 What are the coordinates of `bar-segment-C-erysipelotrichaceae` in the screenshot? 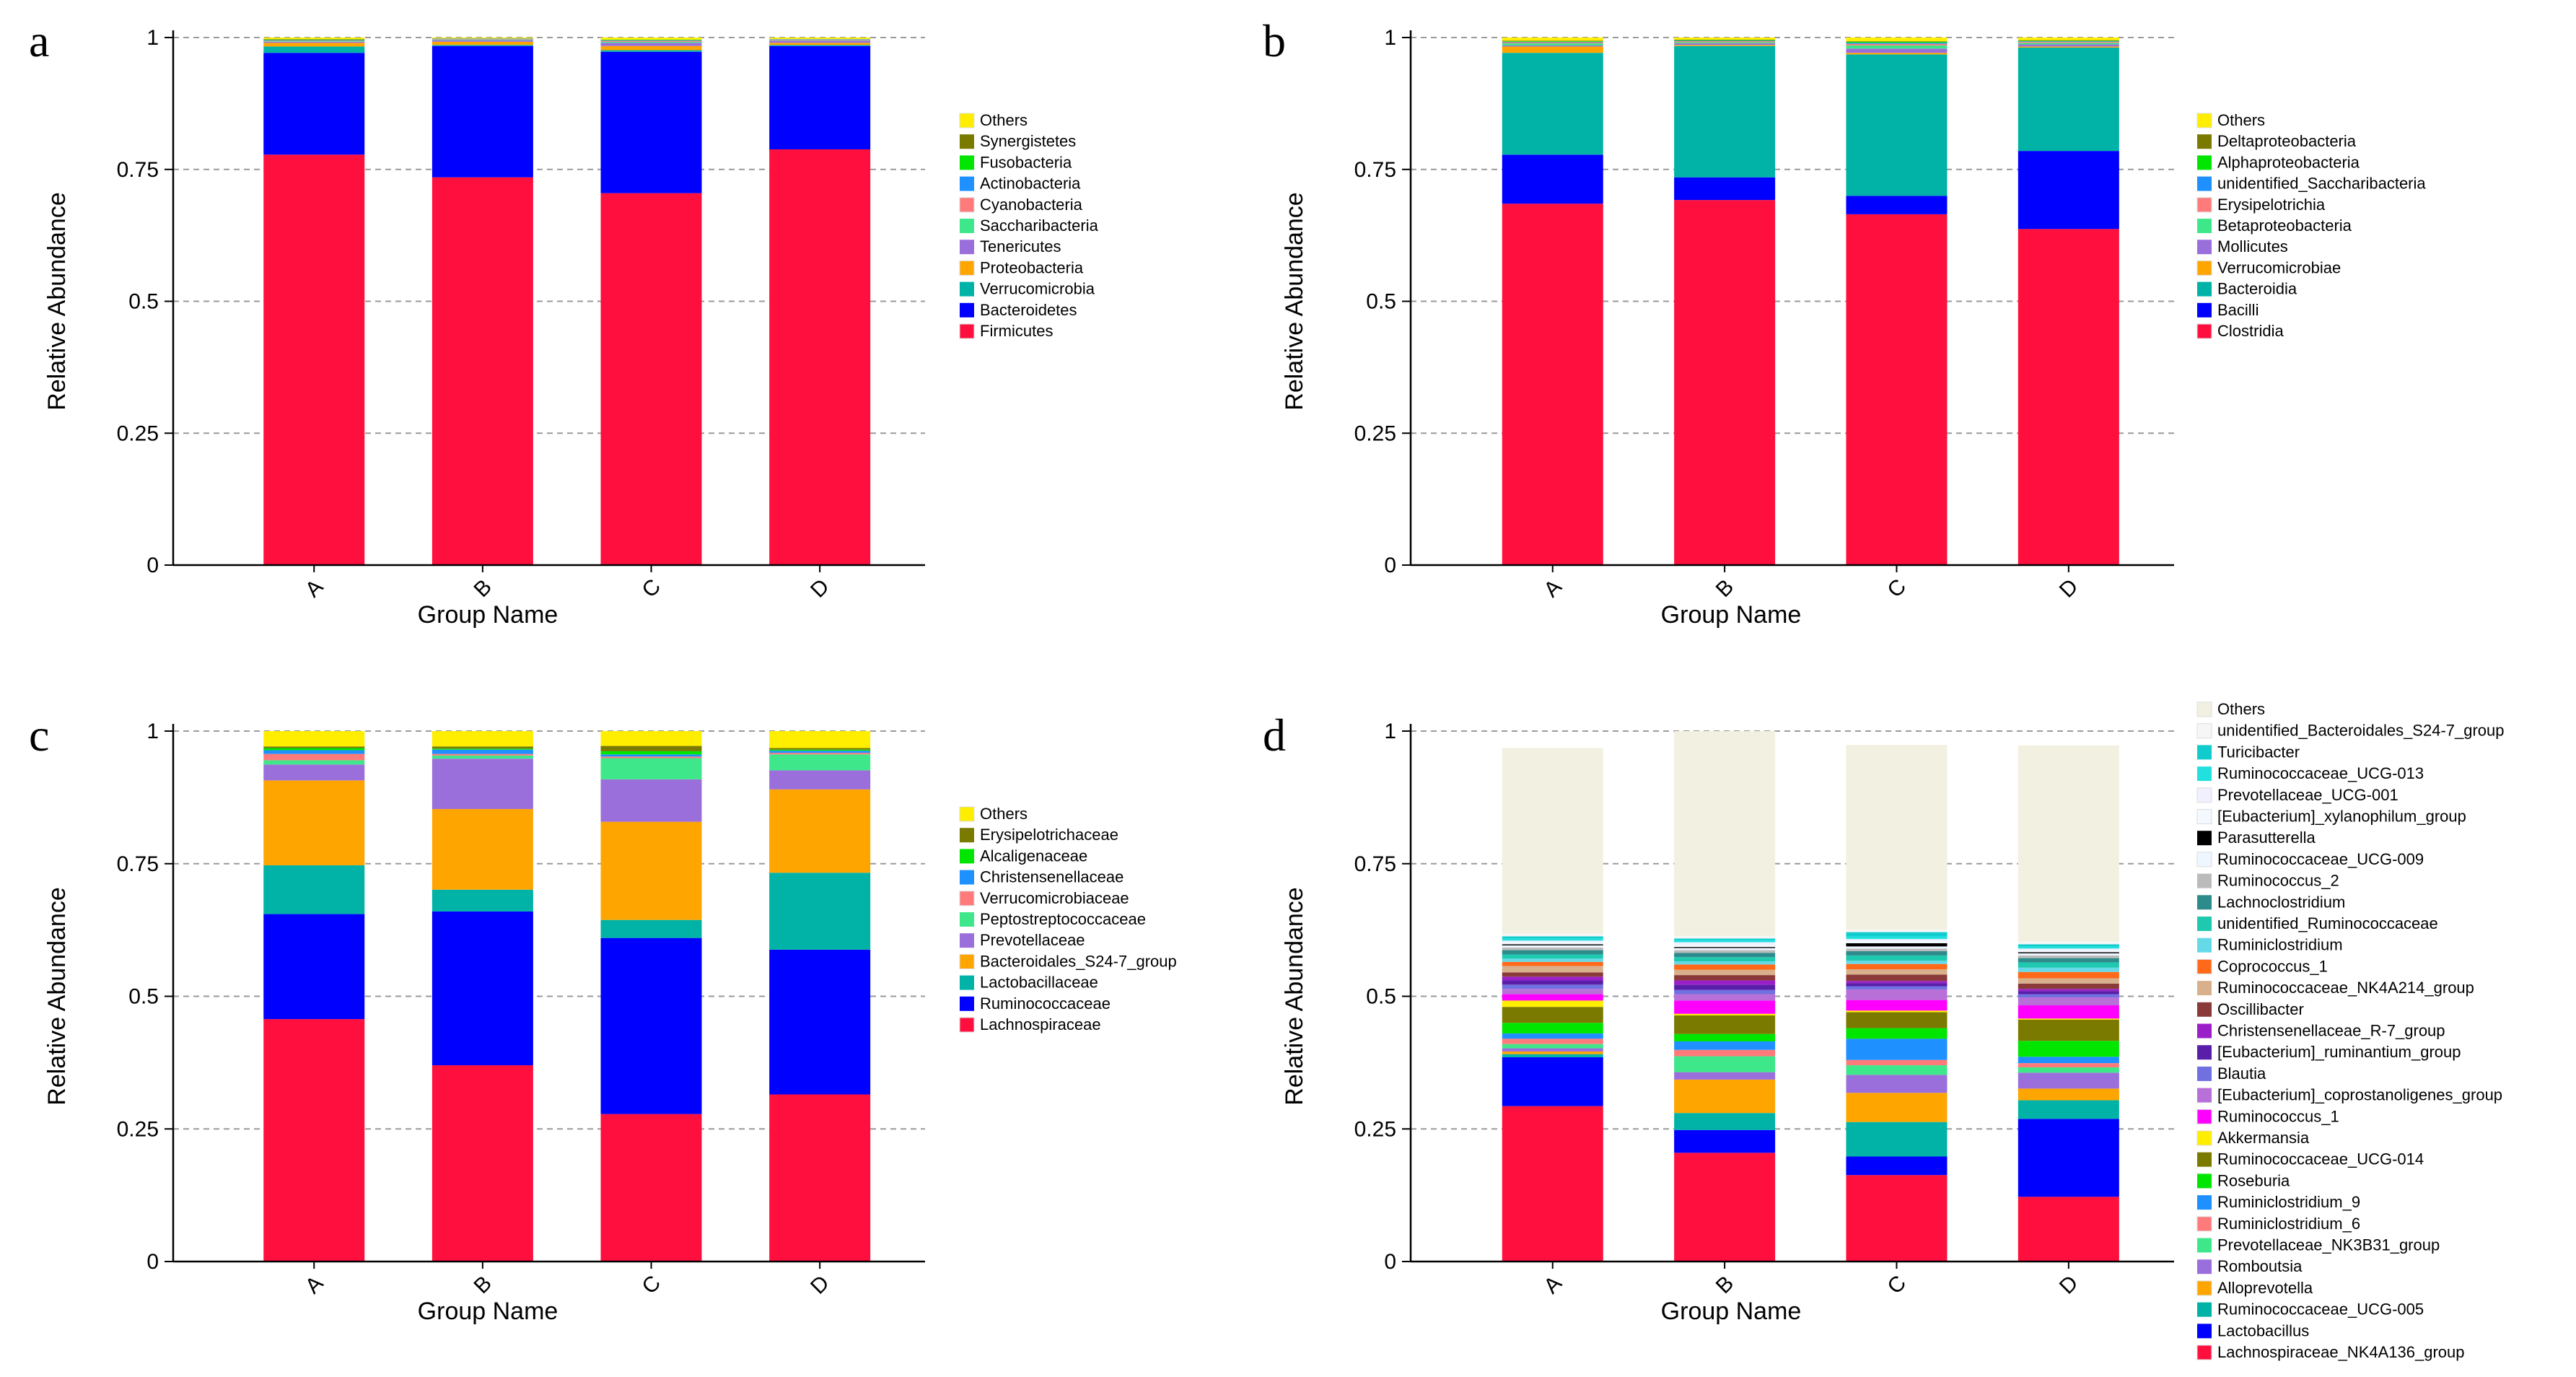 It's located at (651, 748).